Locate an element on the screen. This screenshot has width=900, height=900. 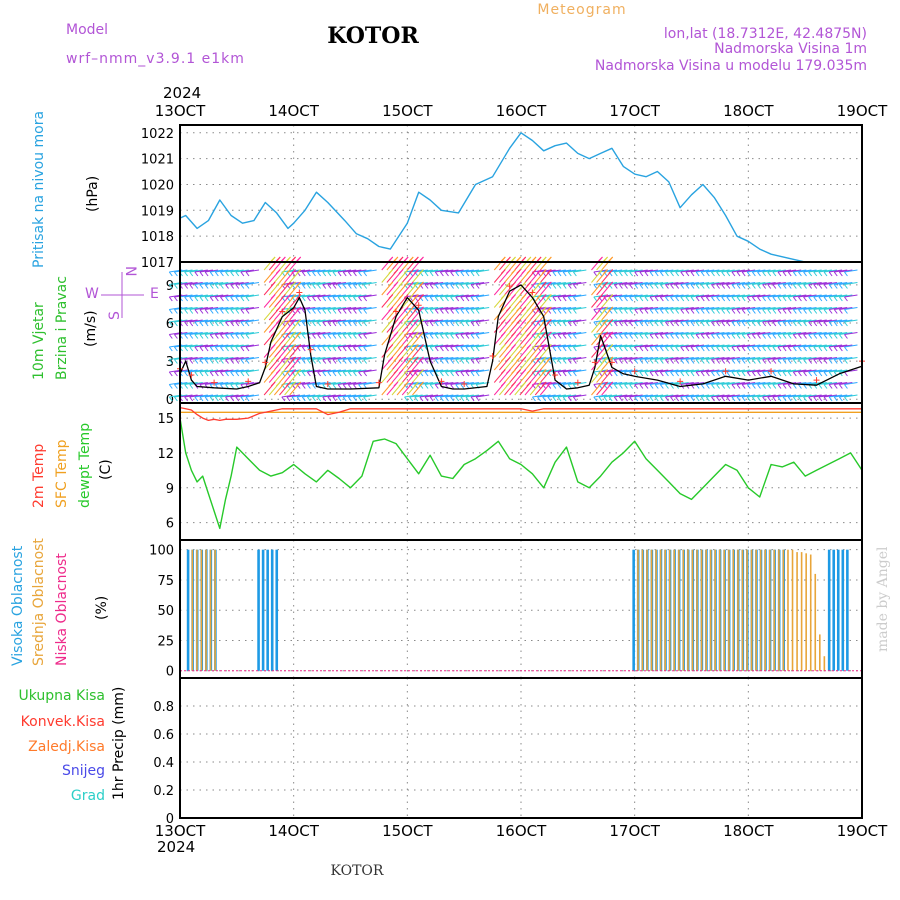
compass-w: W is located at coordinates (92, 294).